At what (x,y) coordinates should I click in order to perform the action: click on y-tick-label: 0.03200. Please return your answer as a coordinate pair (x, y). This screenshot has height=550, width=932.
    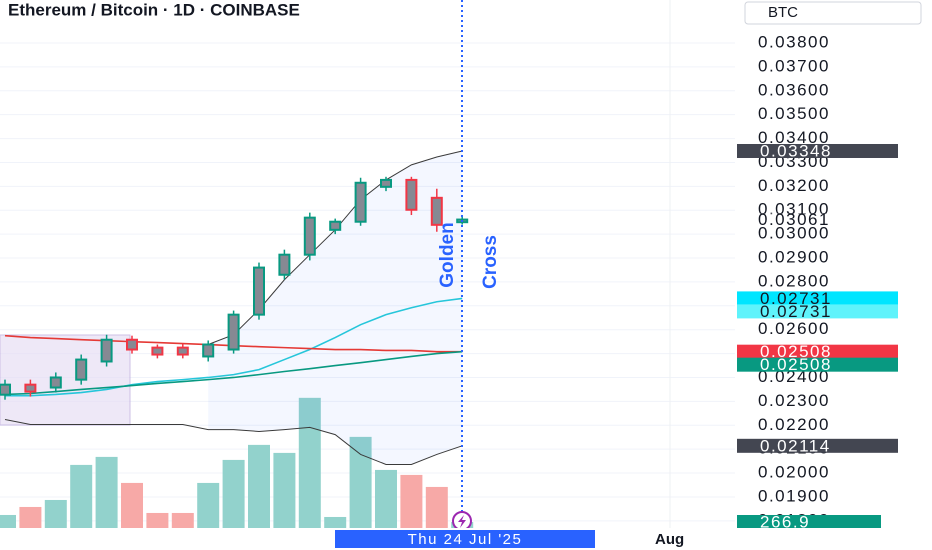
    Looking at the image, I should click on (794, 185).